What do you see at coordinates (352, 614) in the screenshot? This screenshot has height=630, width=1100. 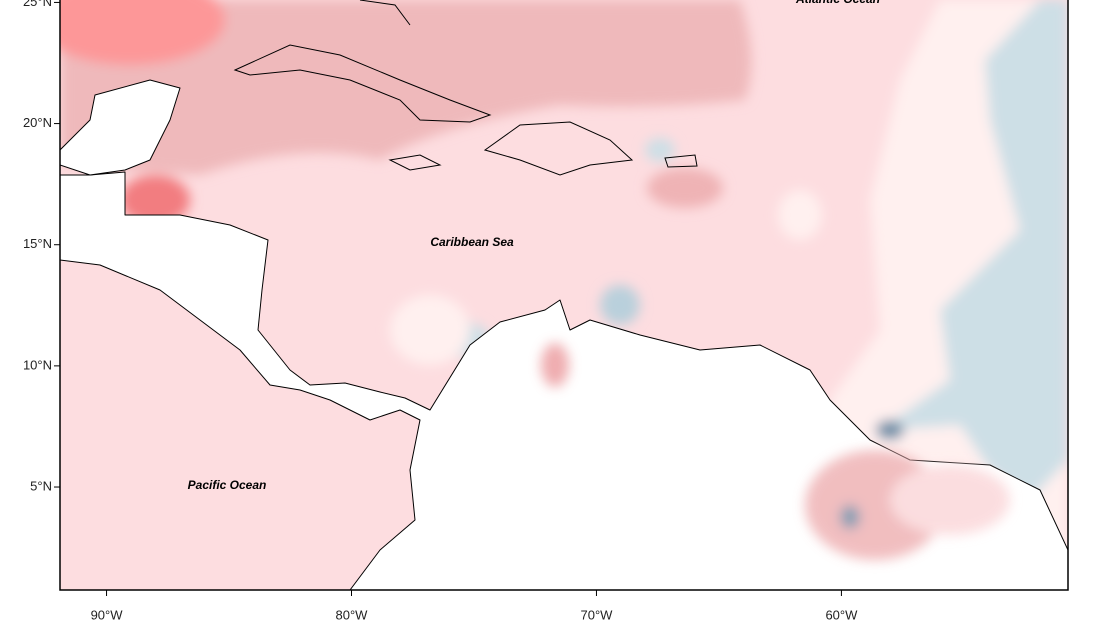 I see `x-tick-label: 80°W` at bounding box center [352, 614].